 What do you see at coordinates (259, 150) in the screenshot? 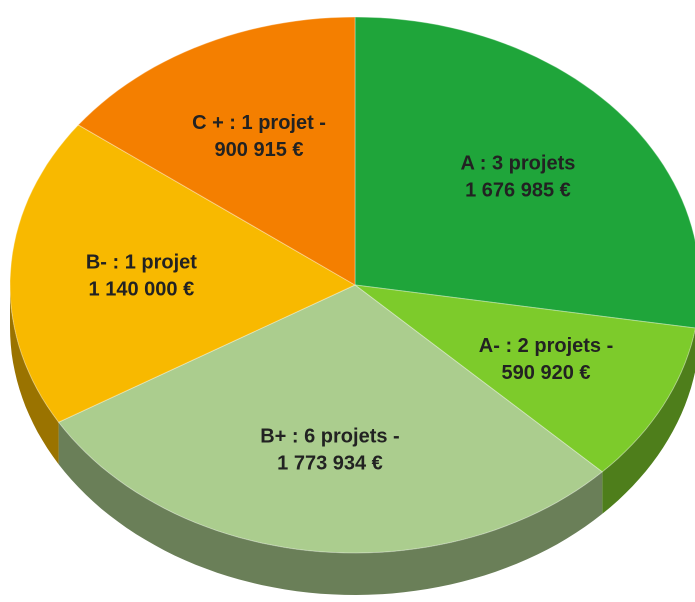
I see `slice-value-label: 900 915 €` at bounding box center [259, 150].